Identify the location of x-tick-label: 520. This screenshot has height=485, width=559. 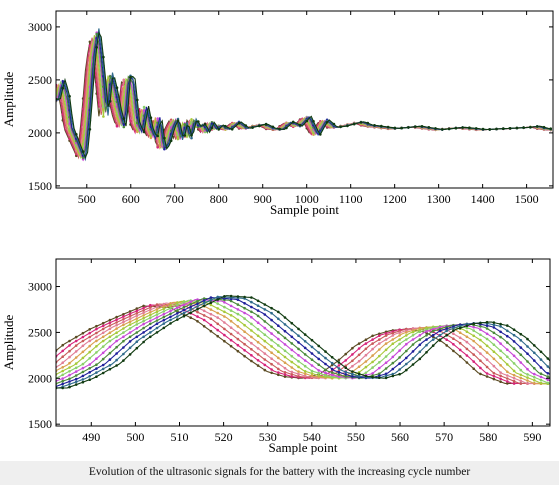
(224, 437).